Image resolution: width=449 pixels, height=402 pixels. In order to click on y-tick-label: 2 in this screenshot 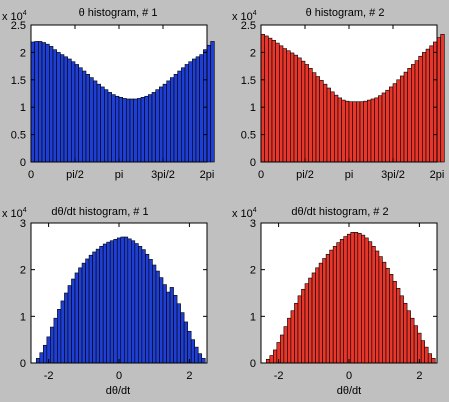, I will do `click(253, 271)`.